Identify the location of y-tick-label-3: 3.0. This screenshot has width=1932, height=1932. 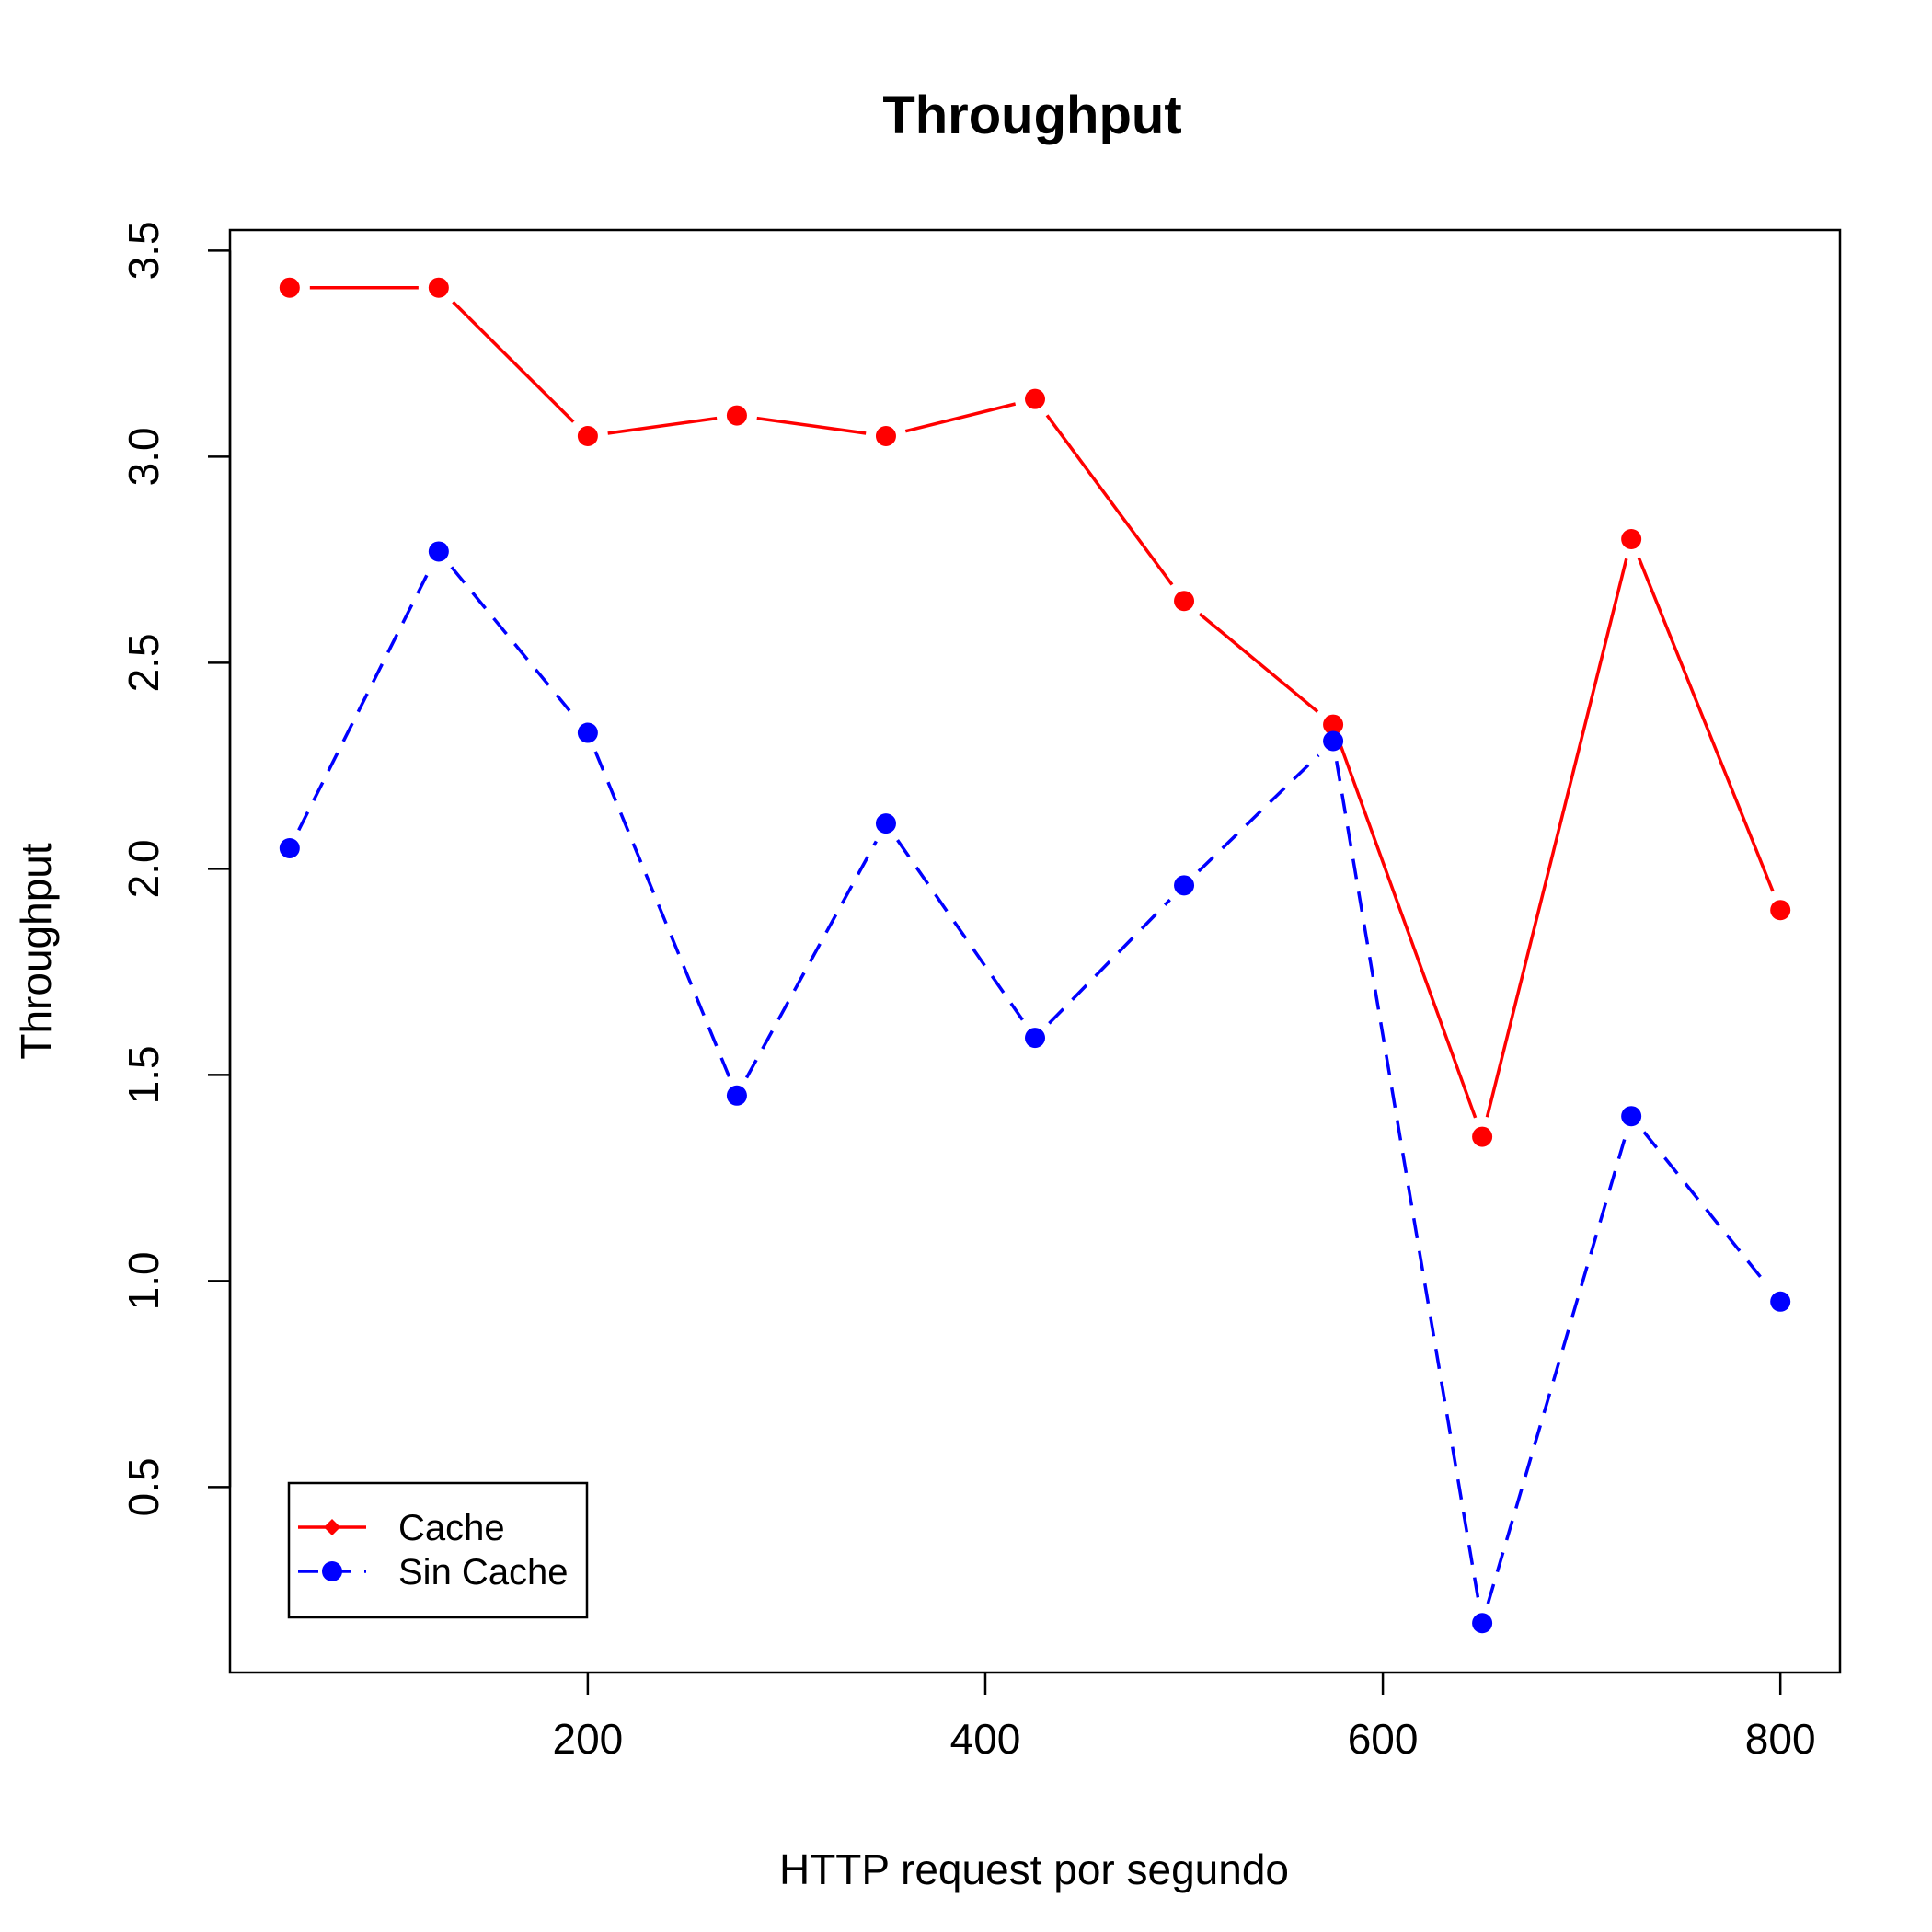
(143, 456).